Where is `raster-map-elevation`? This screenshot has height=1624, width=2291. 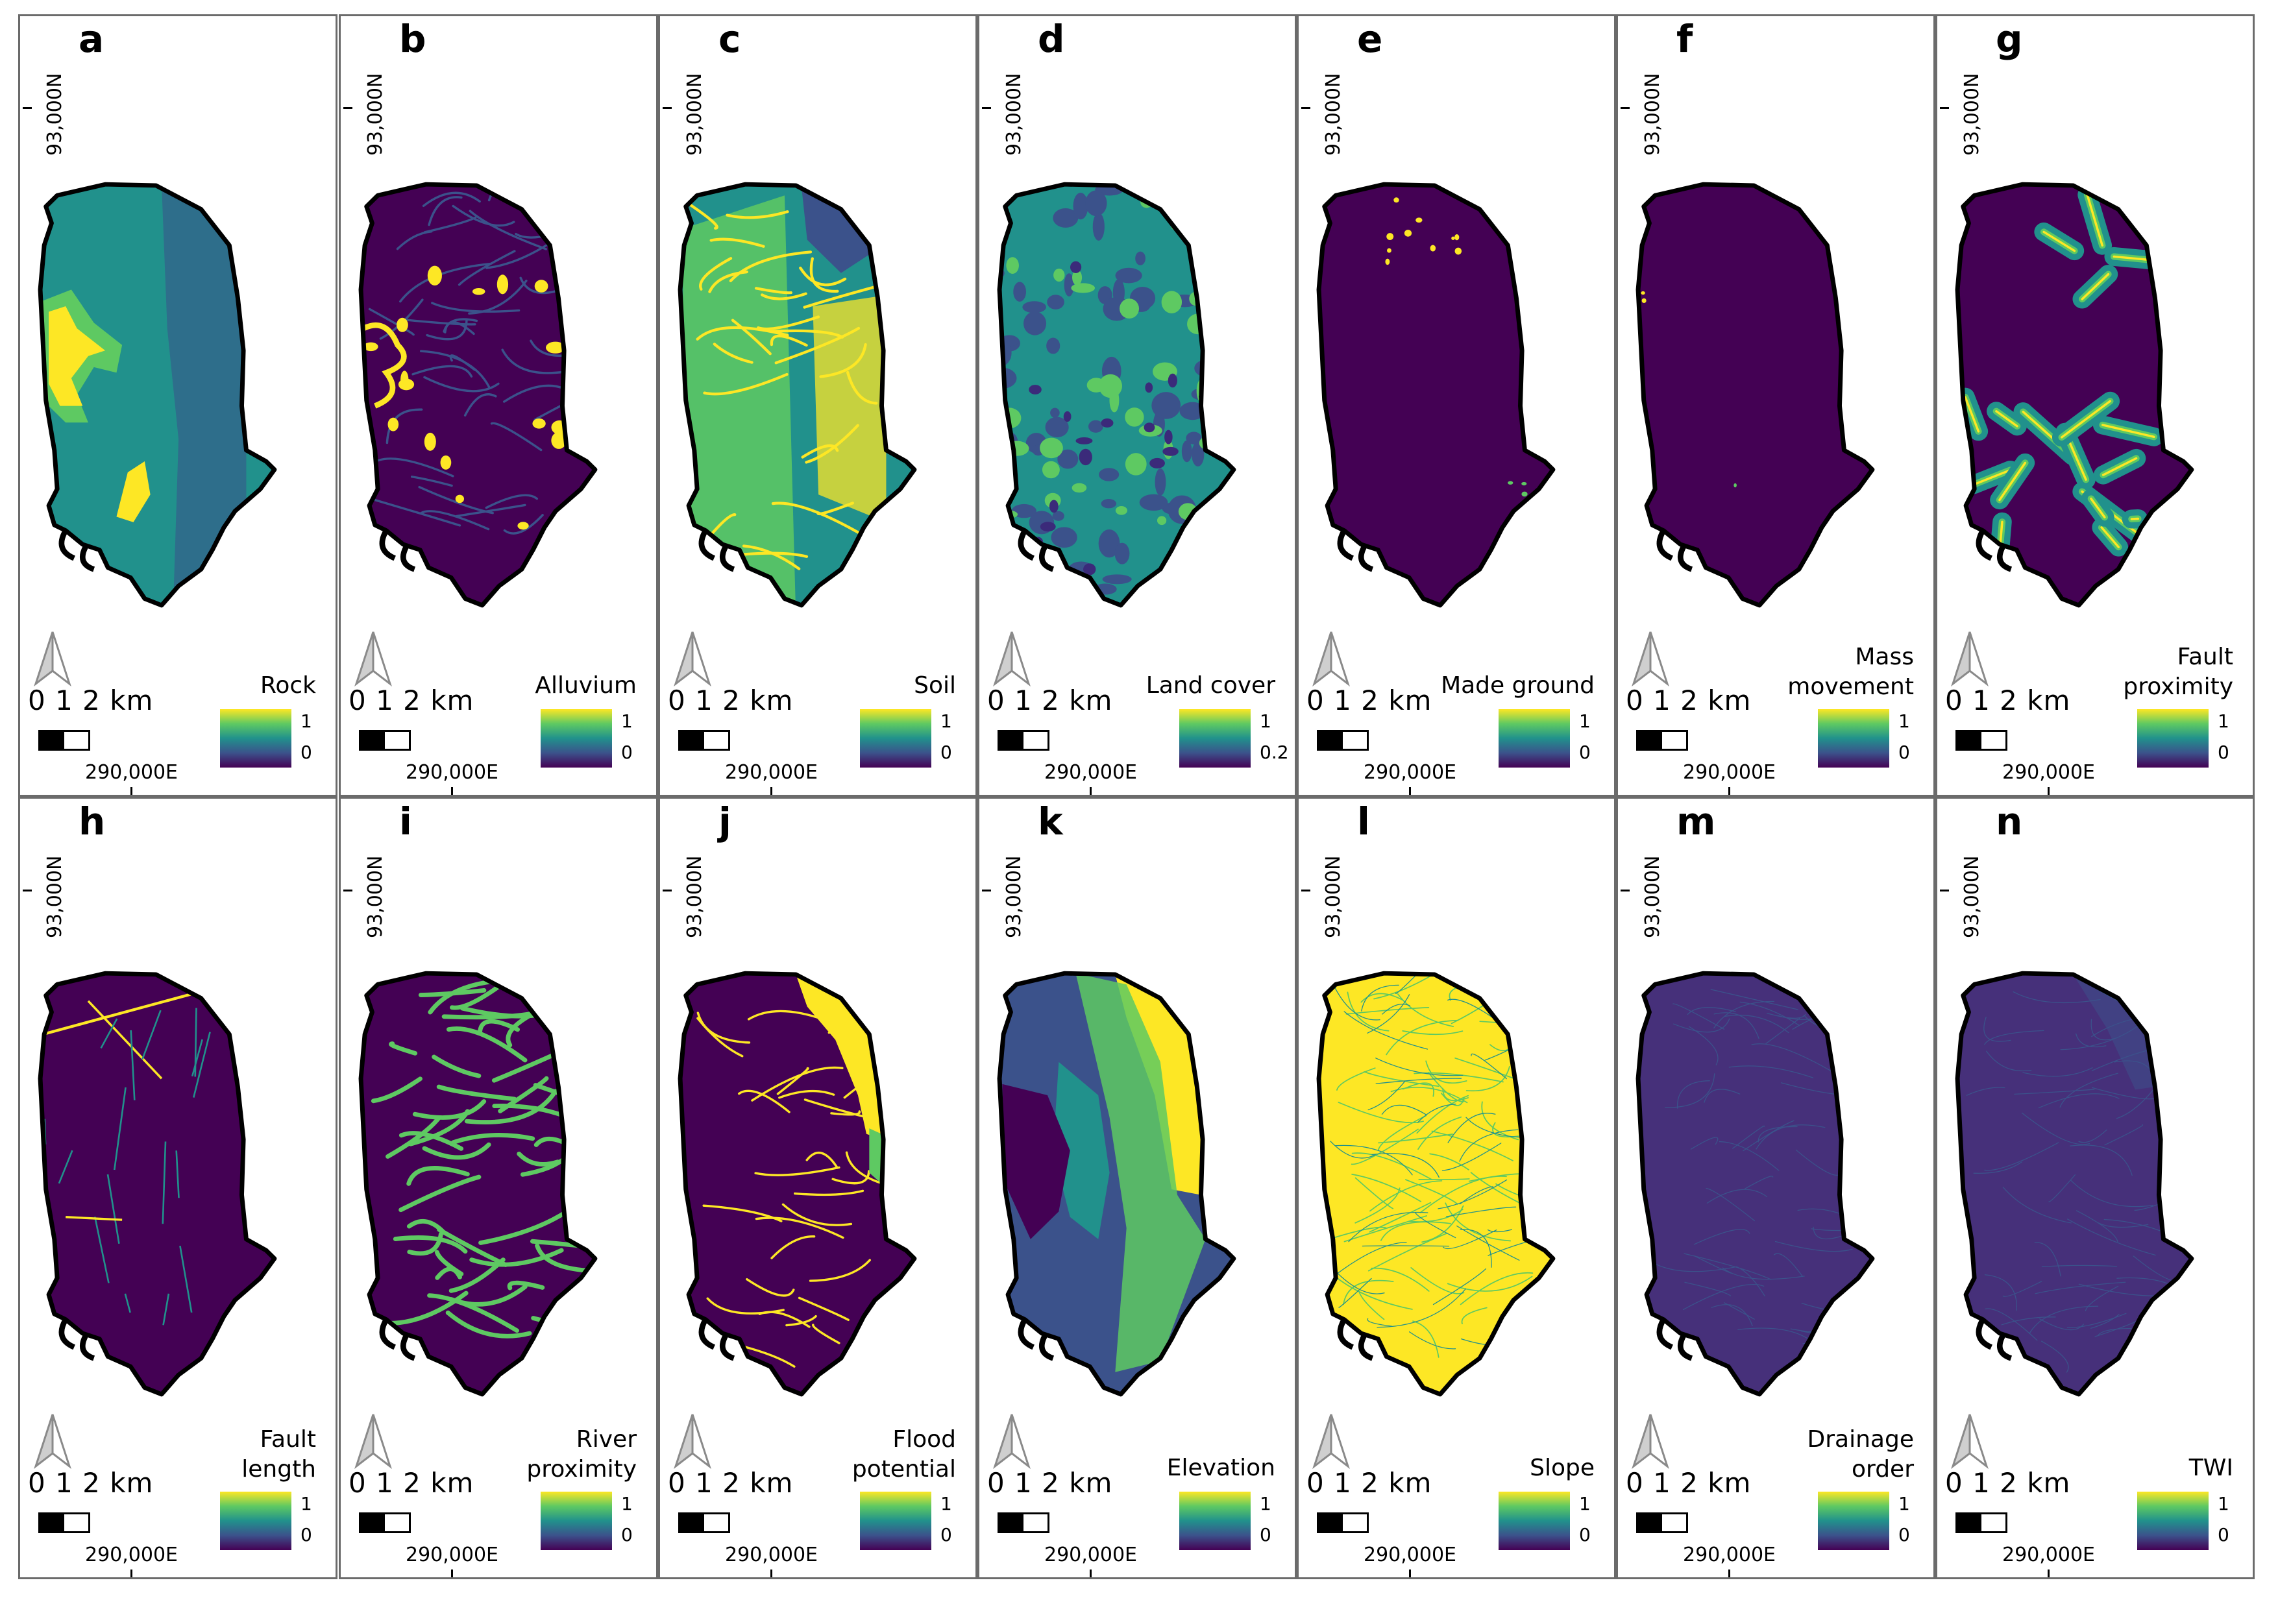
raster-map-elevation is located at coordinates (1117, 1184).